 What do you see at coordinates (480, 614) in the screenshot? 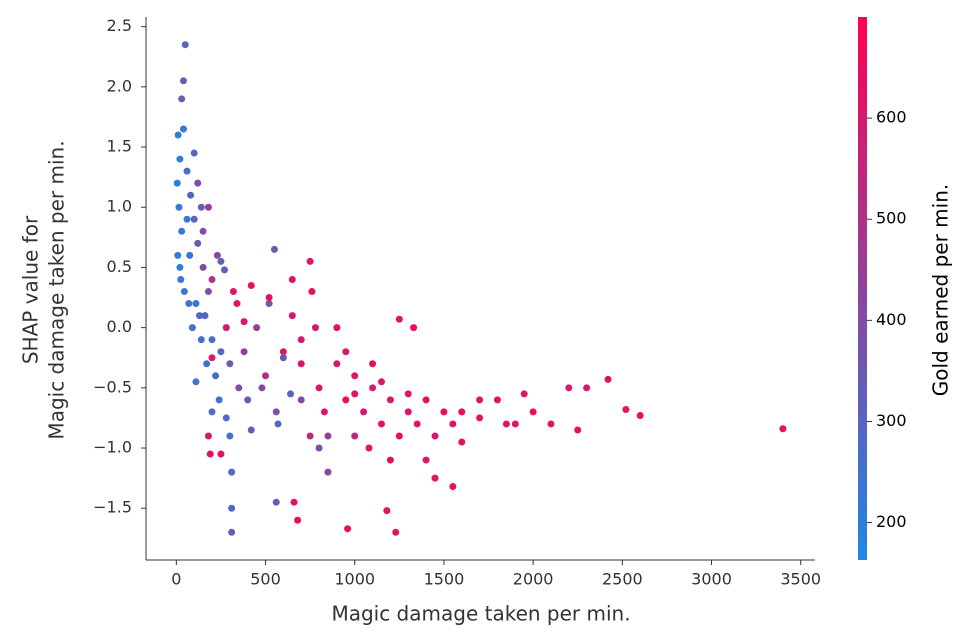
I see `x-axis-label: Magic damage taken per min.` at bounding box center [480, 614].